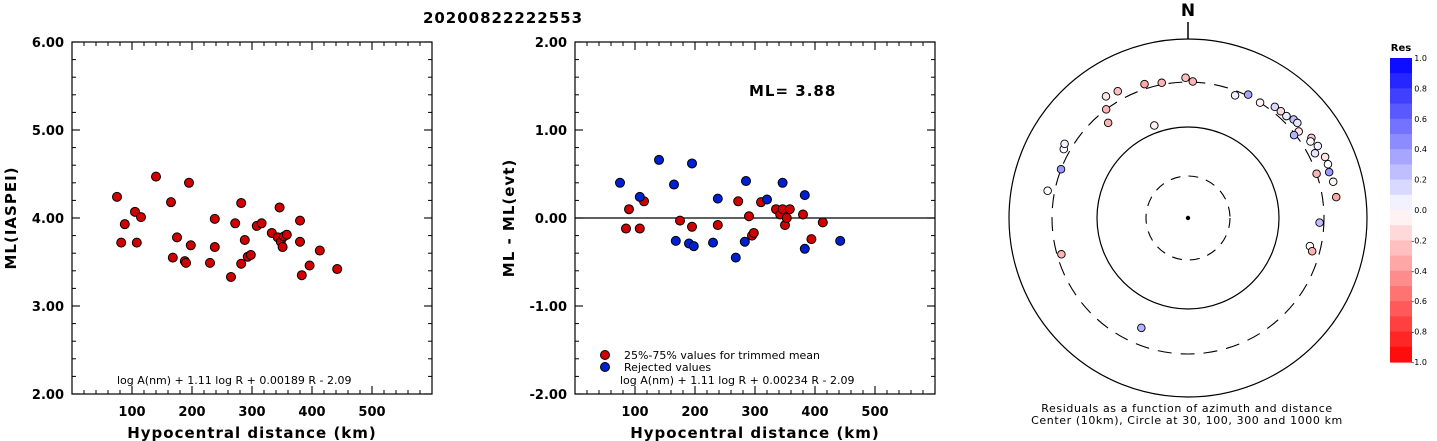  What do you see at coordinates (1419, 271) in the screenshot?
I see `colorbar-tick-label: -0.4` at bounding box center [1419, 271].